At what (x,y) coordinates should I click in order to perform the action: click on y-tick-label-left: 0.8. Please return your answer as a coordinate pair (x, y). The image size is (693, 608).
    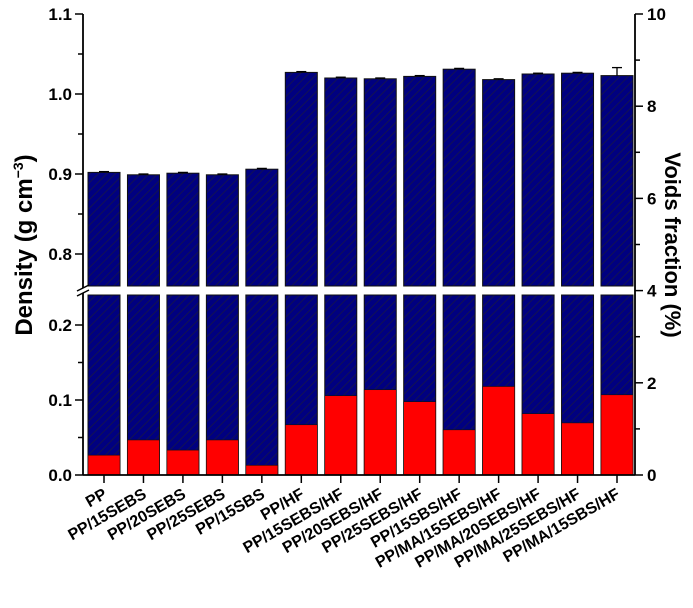
    Looking at the image, I should click on (60, 254).